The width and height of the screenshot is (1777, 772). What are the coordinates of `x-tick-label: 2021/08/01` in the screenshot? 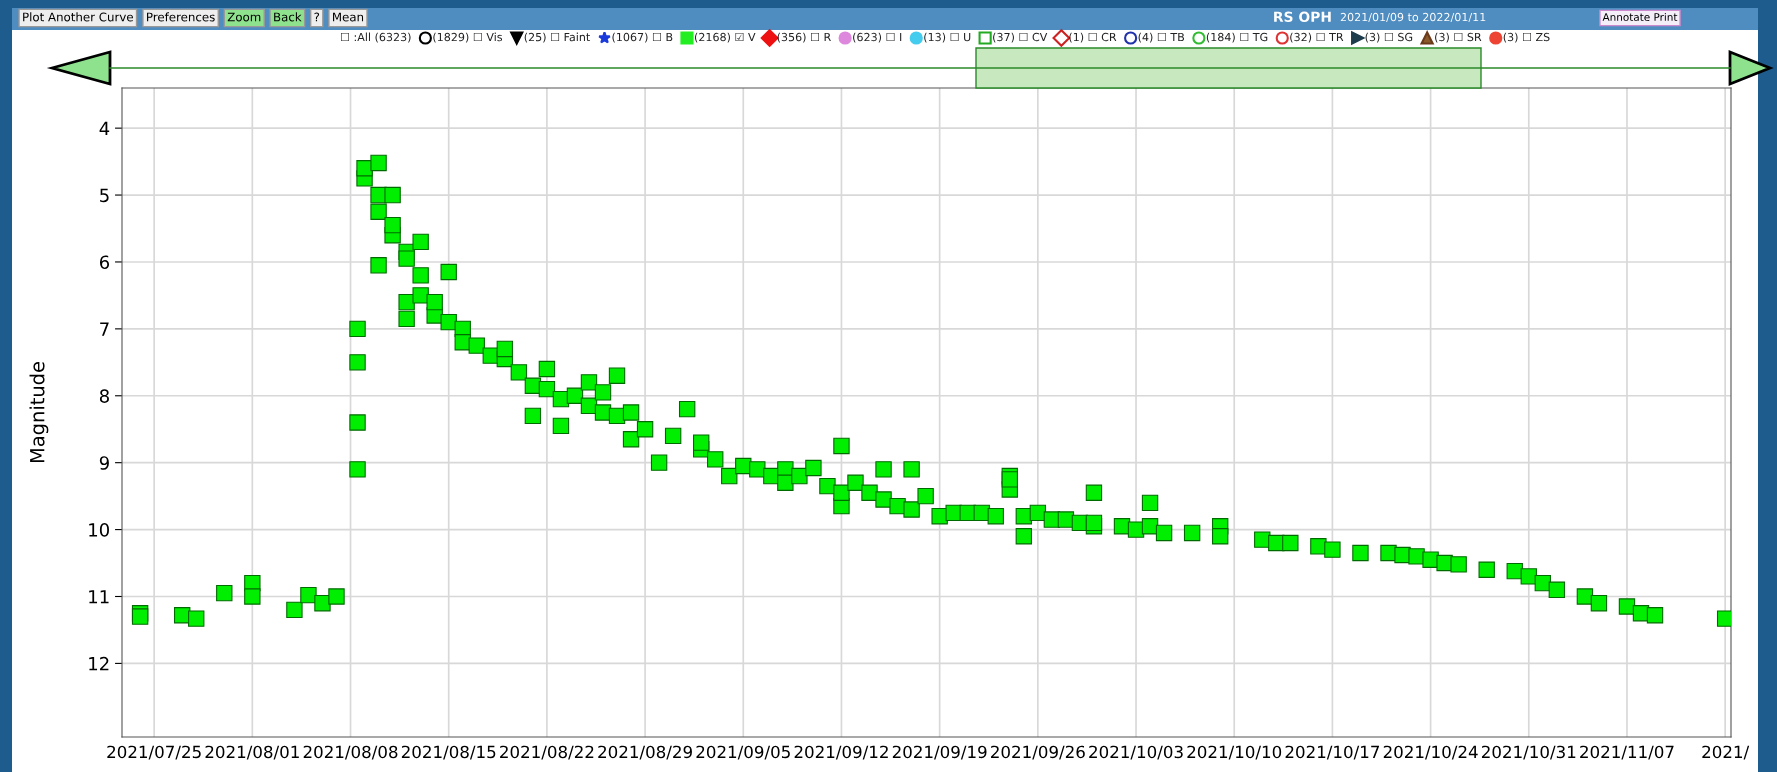 It's located at (252, 752).